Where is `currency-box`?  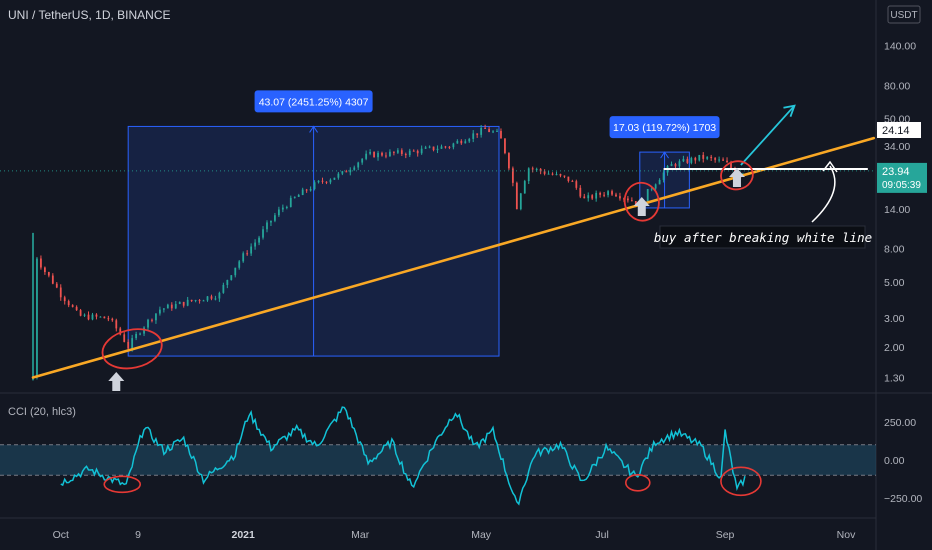
currency-box is located at coordinates (904, 14).